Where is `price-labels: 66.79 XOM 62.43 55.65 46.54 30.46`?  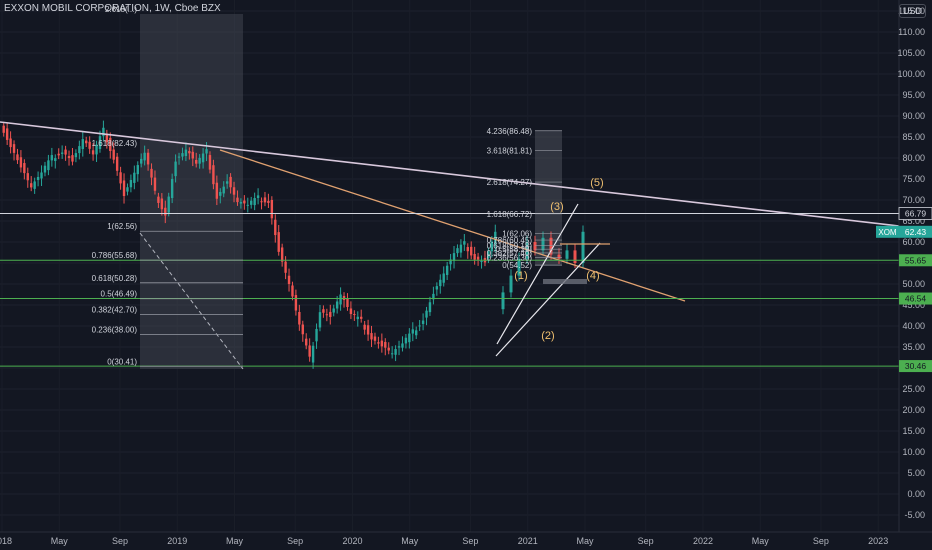
price-labels: 66.79 XOM 62.43 55.65 46.54 30.46 is located at coordinates (904, 290).